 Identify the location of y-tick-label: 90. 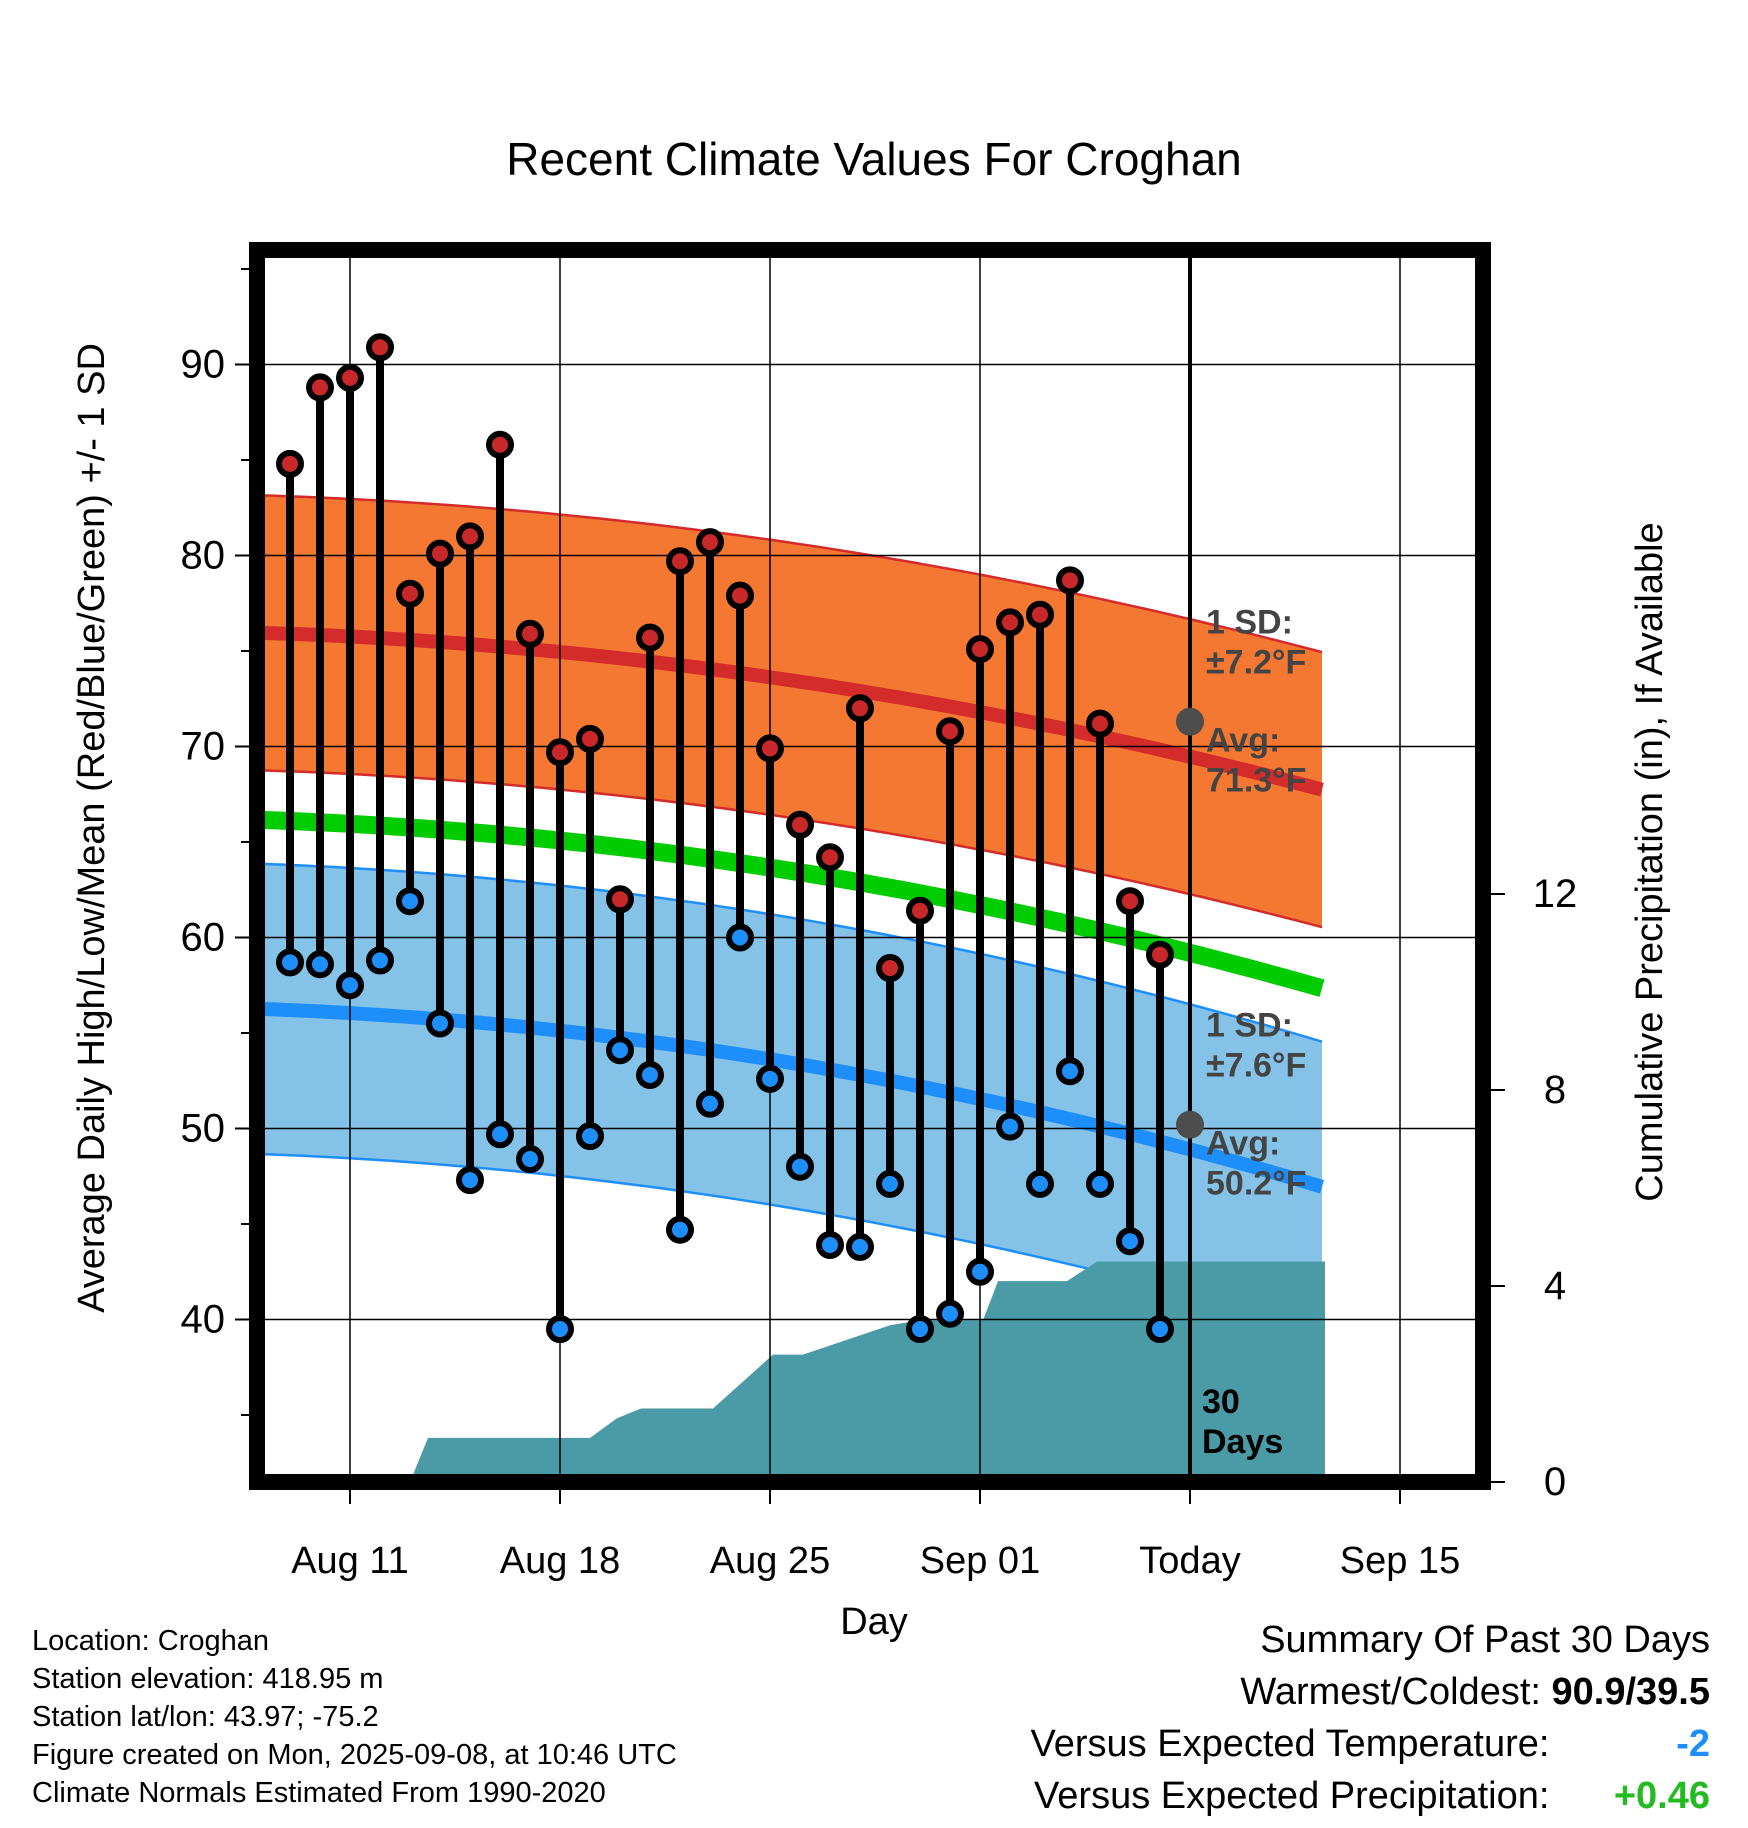
(203, 365).